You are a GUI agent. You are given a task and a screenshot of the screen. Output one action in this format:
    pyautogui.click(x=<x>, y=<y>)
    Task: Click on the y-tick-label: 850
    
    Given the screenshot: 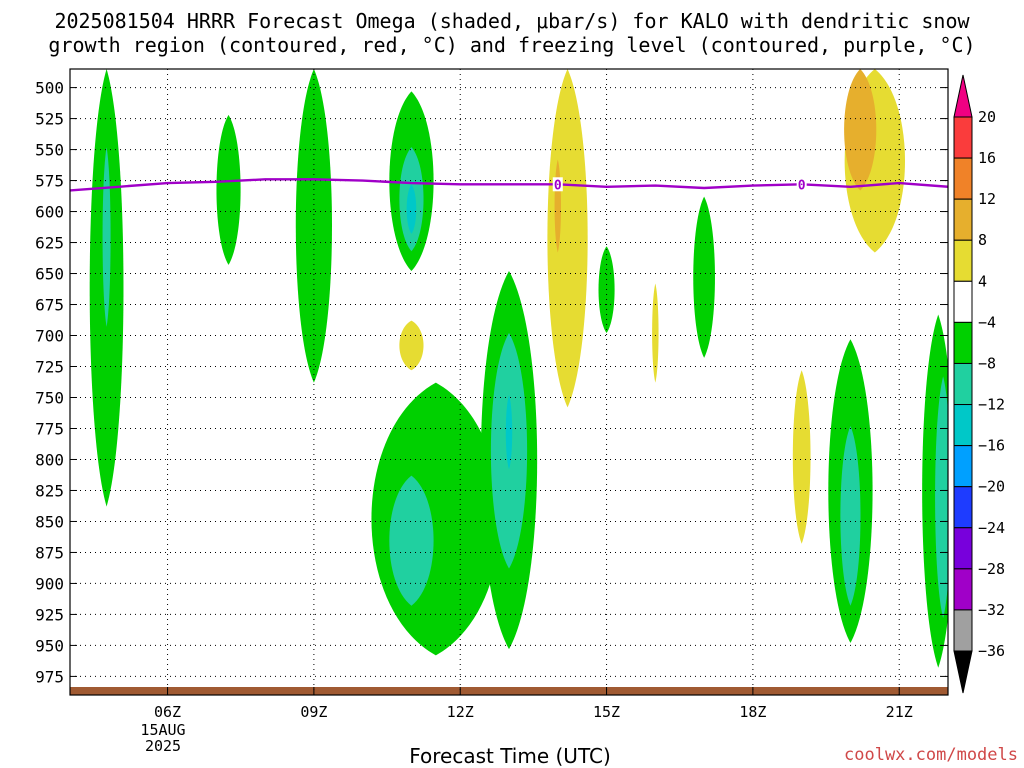 What is the action you would take?
    pyautogui.click(x=49, y=521)
    